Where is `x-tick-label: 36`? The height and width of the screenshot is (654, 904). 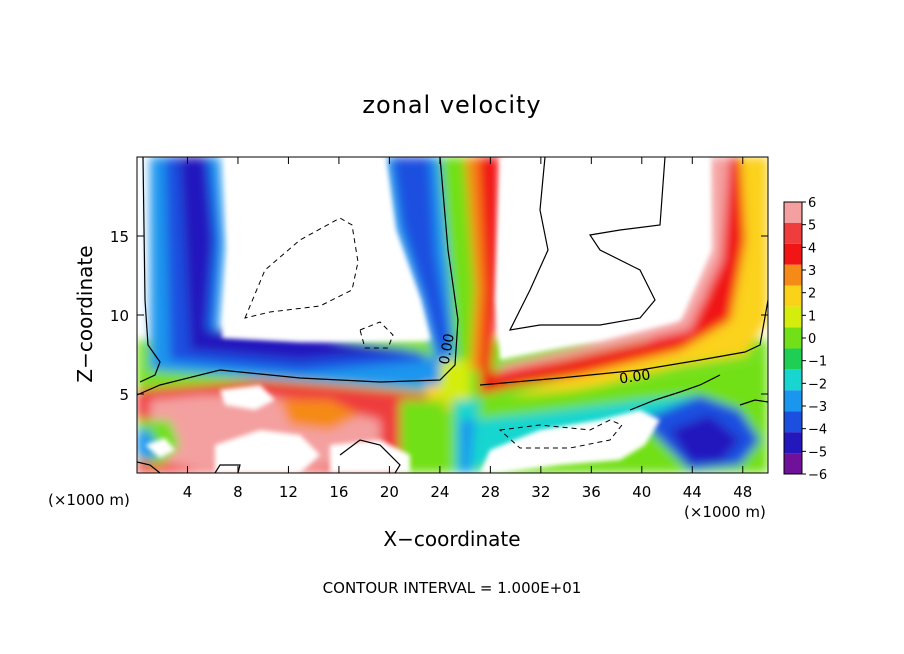 x-tick-label: 36 is located at coordinates (591, 492).